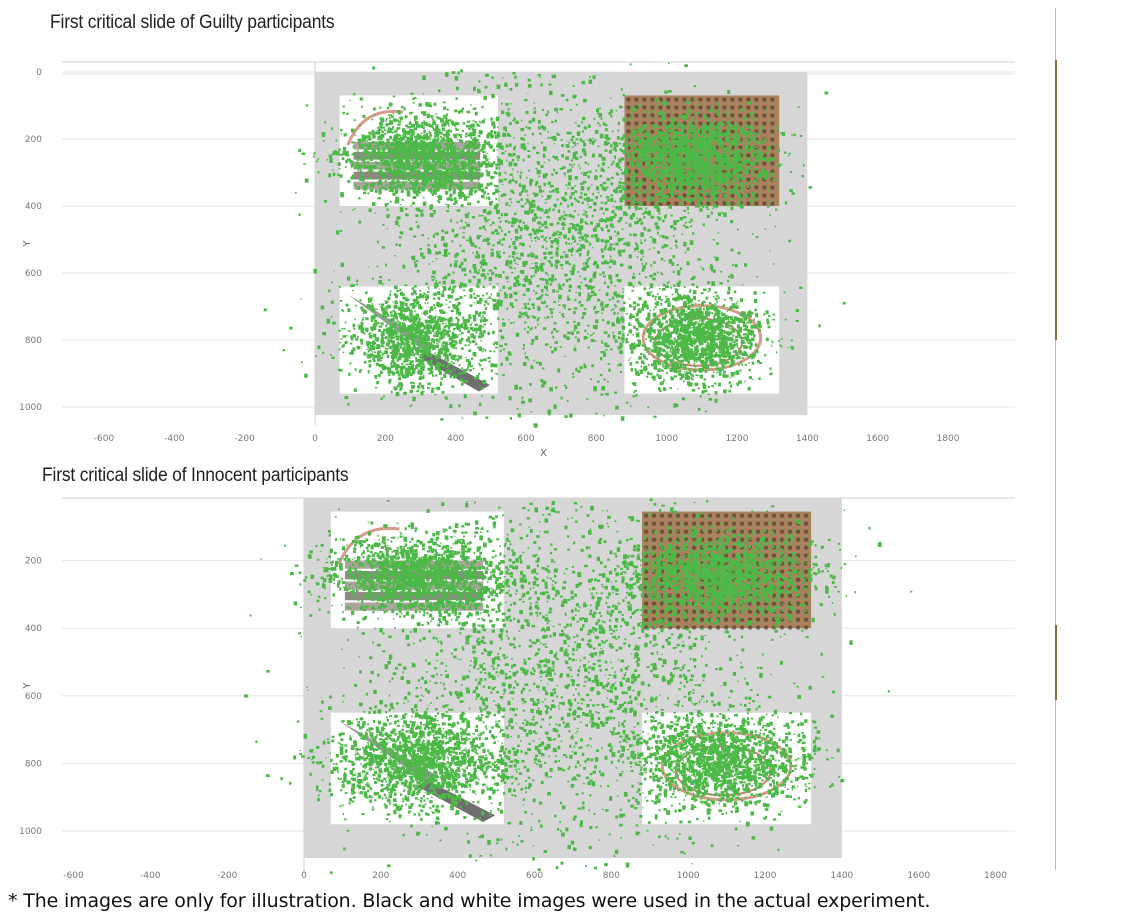 This screenshot has width=1145, height=921. Describe the element at coordinates (417, 165) in the screenshot. I see `bill` at that location.